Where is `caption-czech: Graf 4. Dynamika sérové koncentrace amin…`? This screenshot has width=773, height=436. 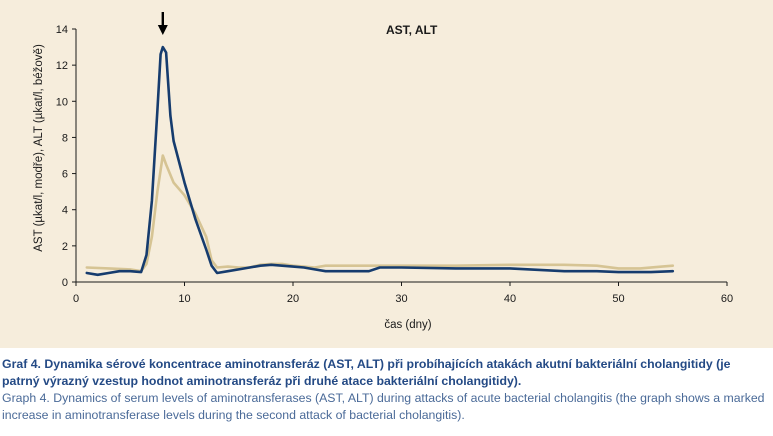
caption-czech: Graf 4. Dynamika sérové koncentrace amin… is located at coordinates (366, 372).